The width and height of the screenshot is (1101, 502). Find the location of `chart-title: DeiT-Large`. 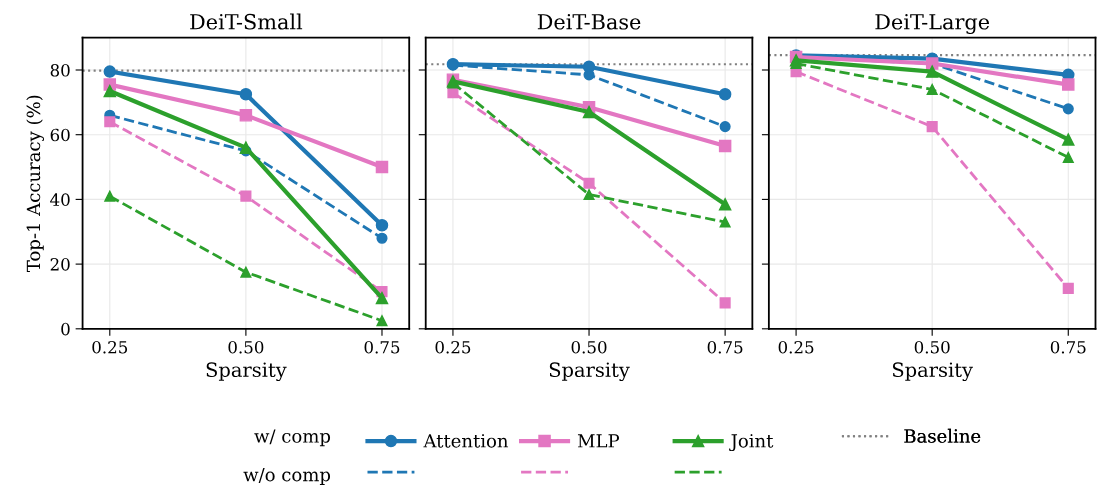

chart-title: DeiT-Large is located at coordinates (932, 23).